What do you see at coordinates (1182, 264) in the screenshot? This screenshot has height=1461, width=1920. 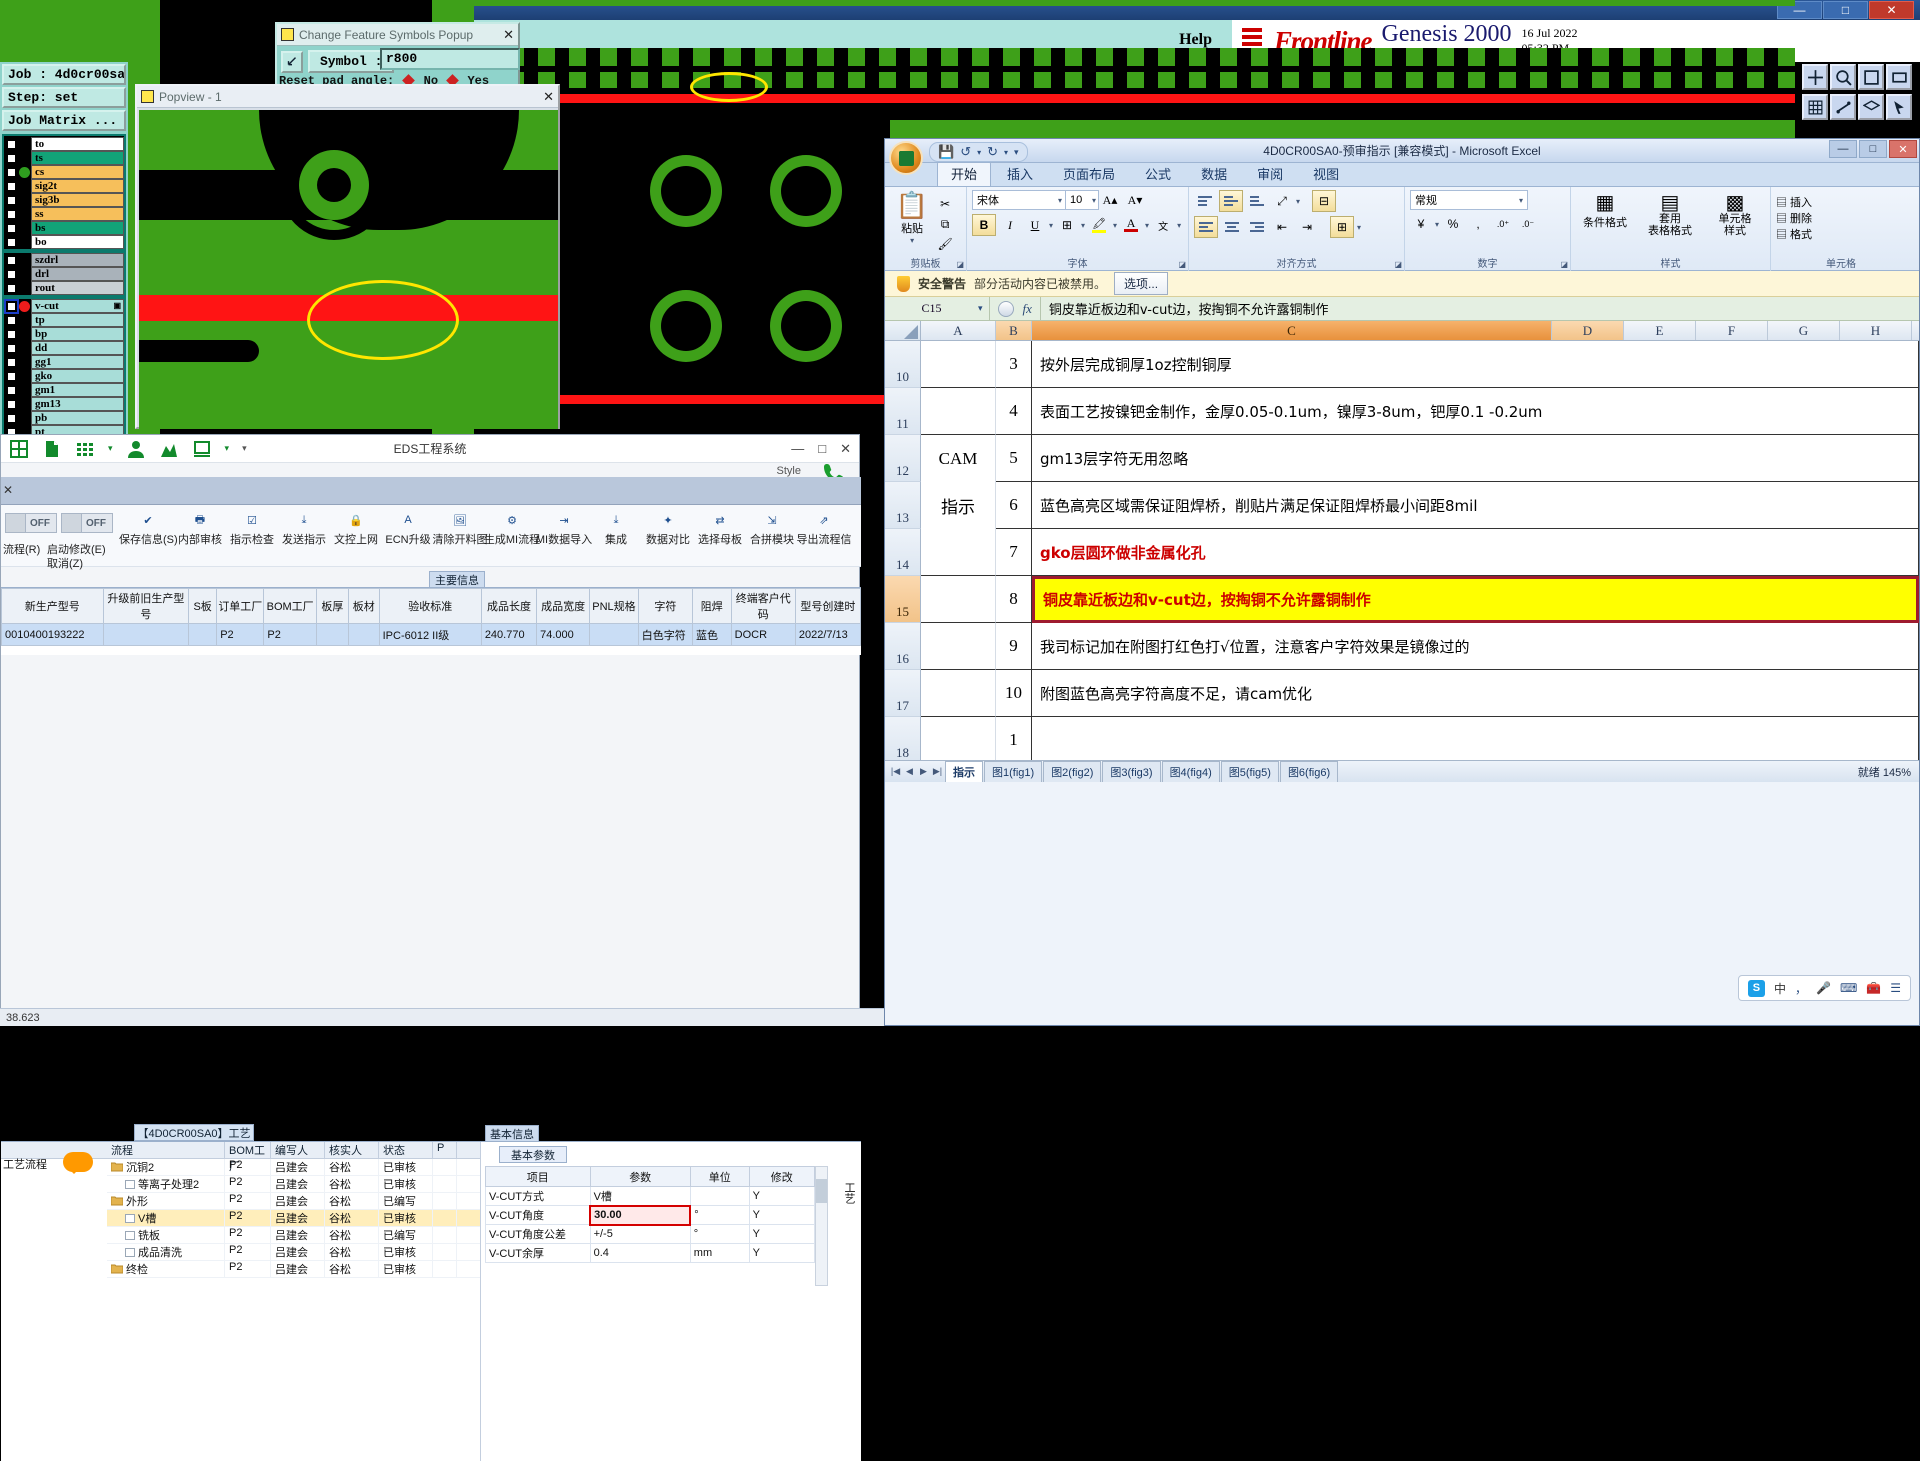 I see `font-dialog-launcher: ◪` at bounding box center [1182, 264].